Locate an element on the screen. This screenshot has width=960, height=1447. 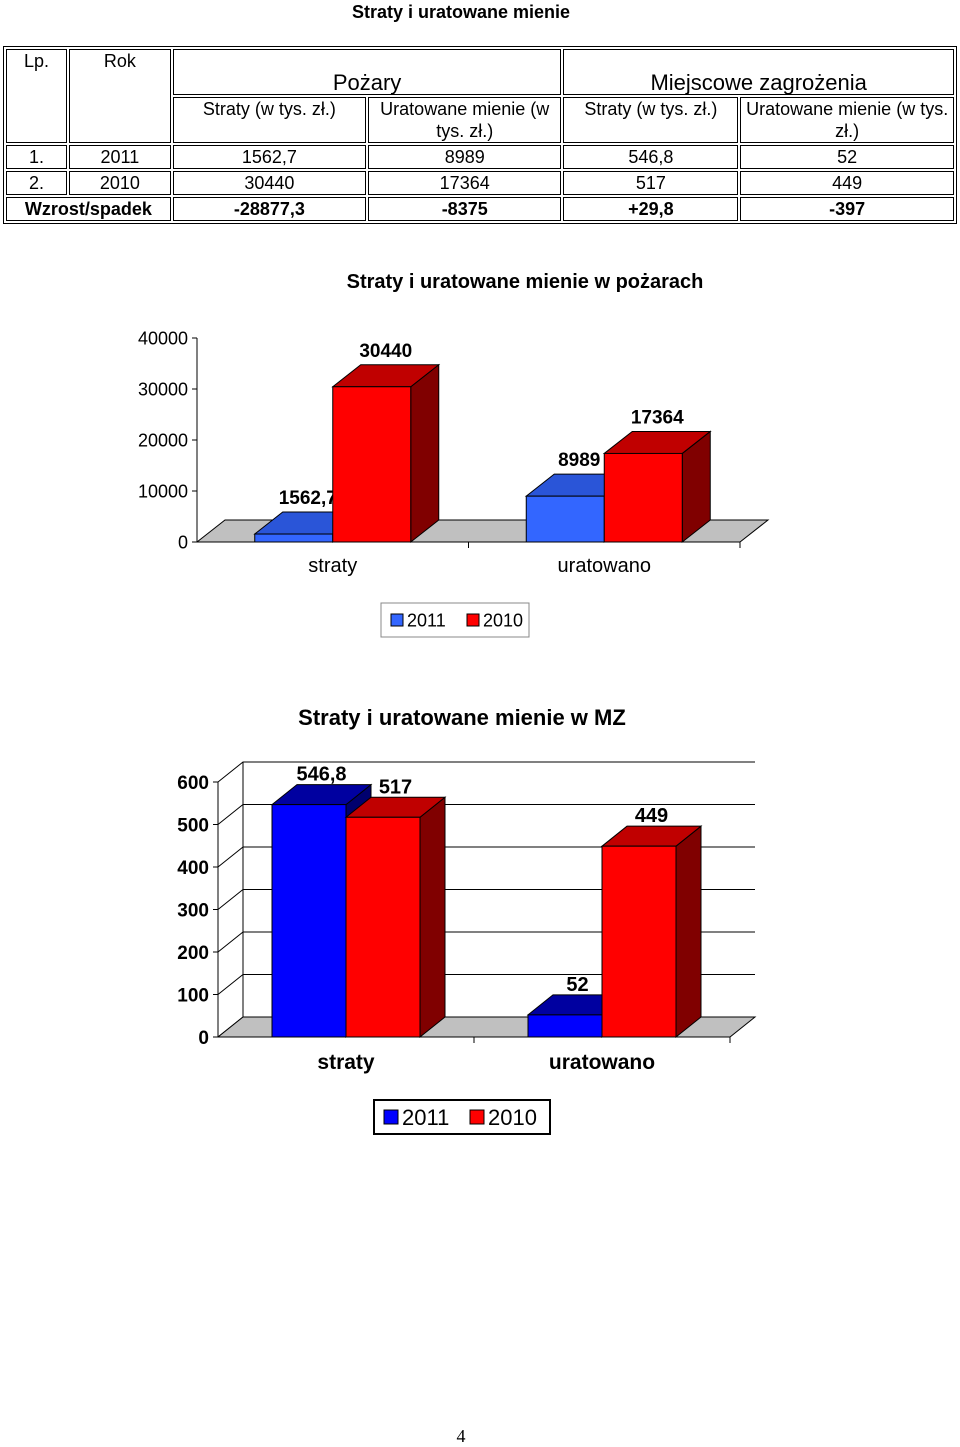
cell-value: 30440 is located at coordinates (269, 183).